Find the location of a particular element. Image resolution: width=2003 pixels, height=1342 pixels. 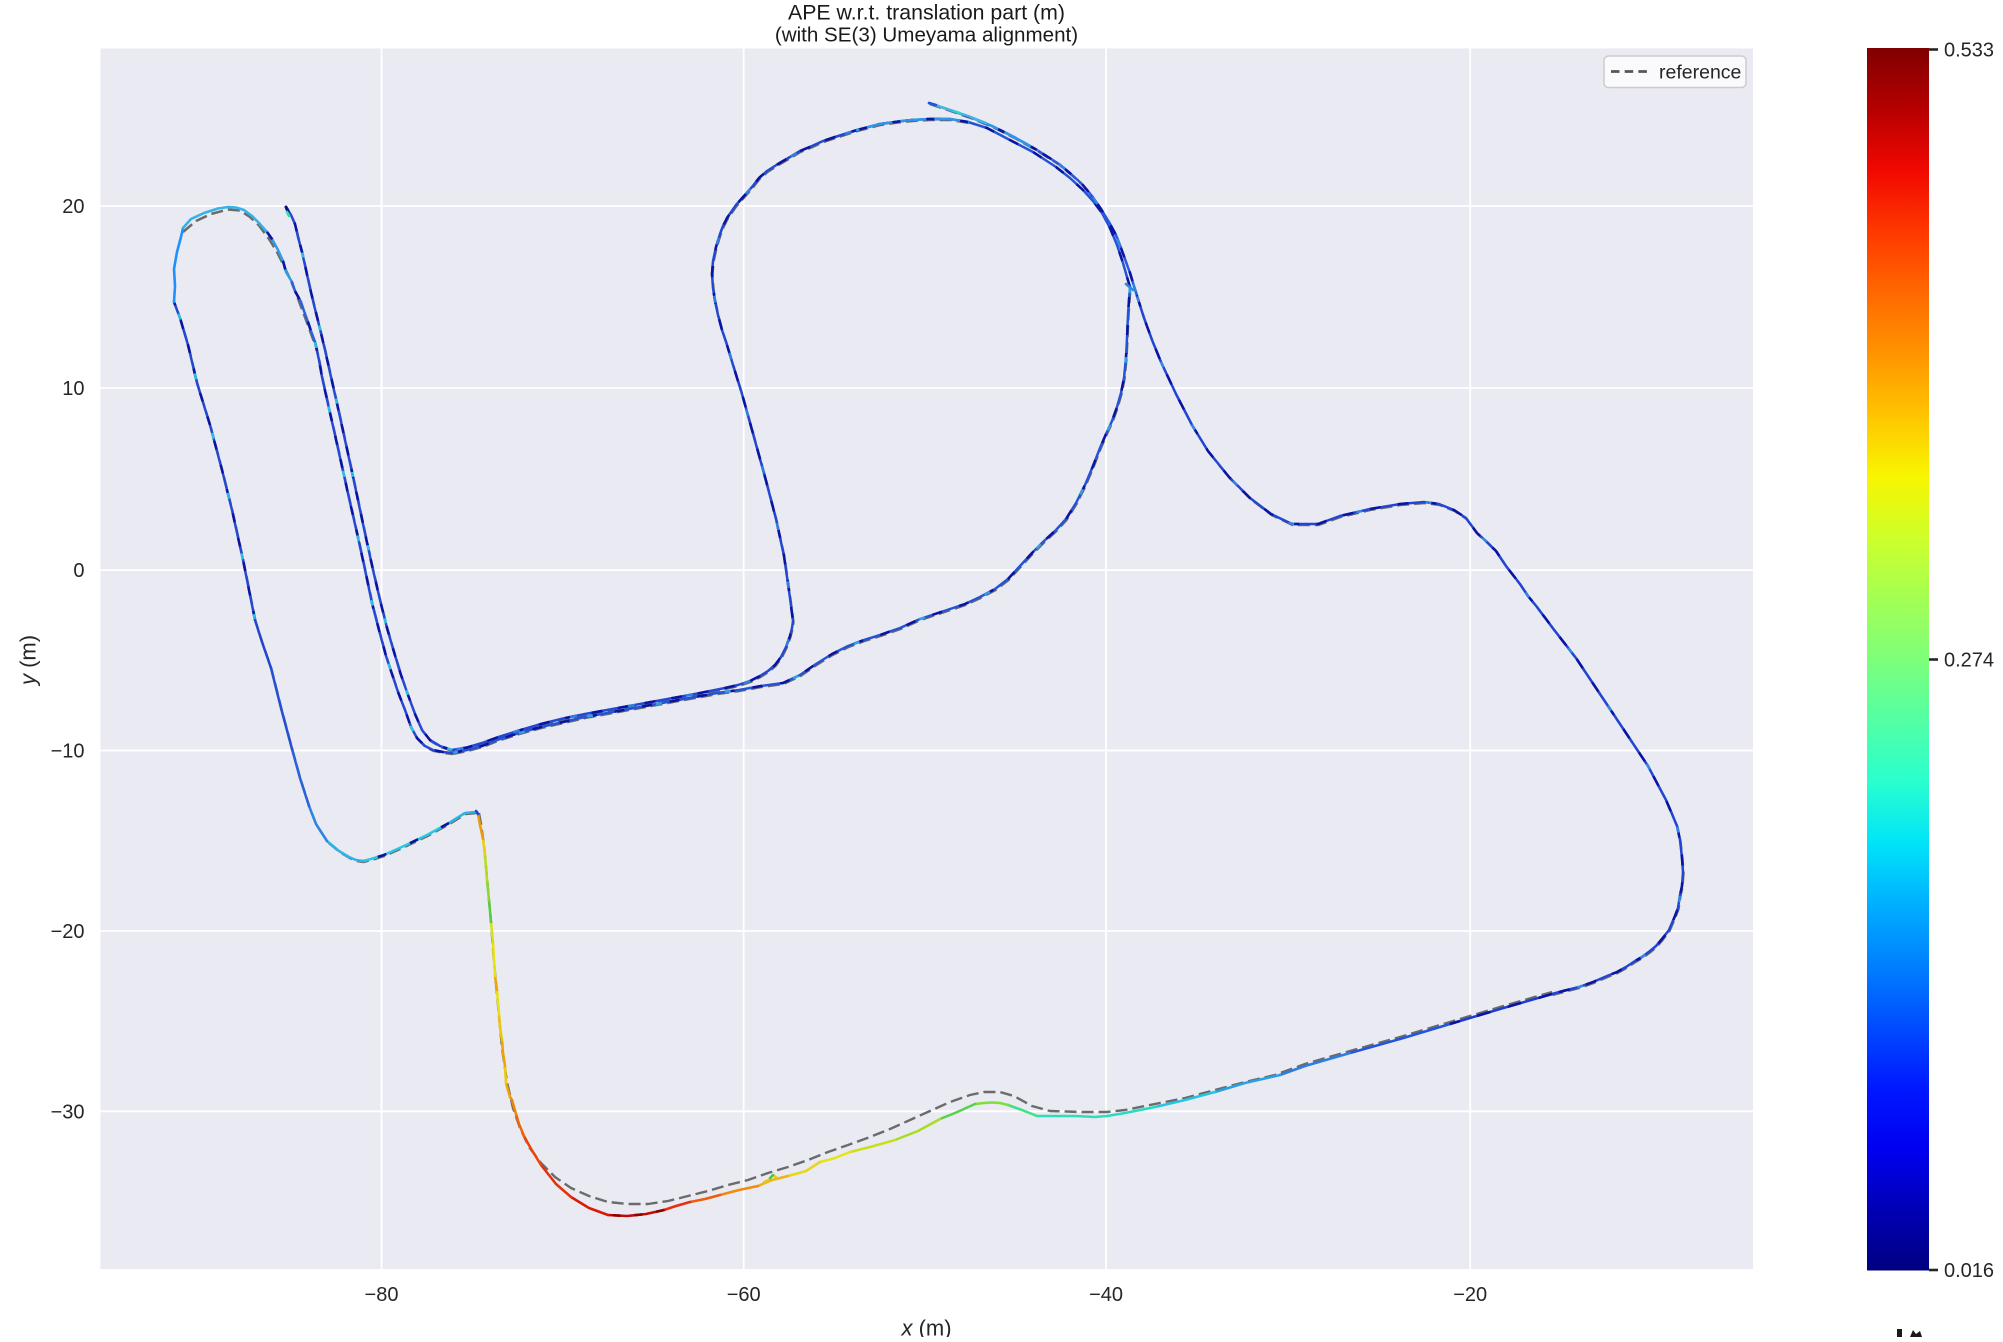

svg-text: −30 is located at coordinates (68, 1112).